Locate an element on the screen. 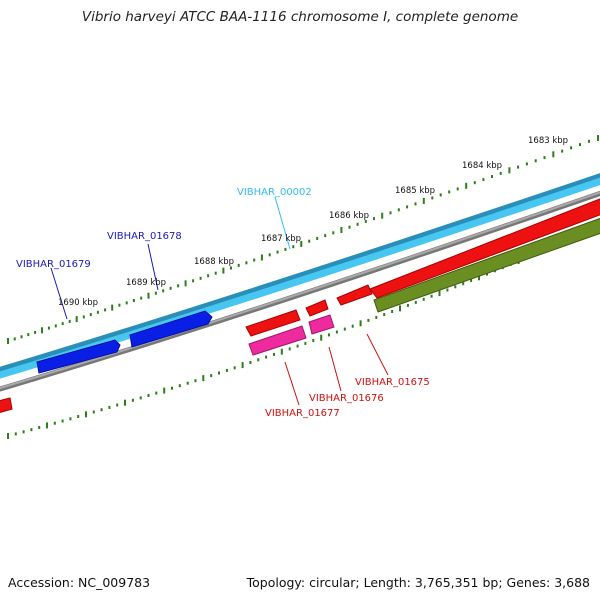 This screenshot has height=600, width=600. tick-label-1686: 1686 kbp is located at coordinates (349, 216).